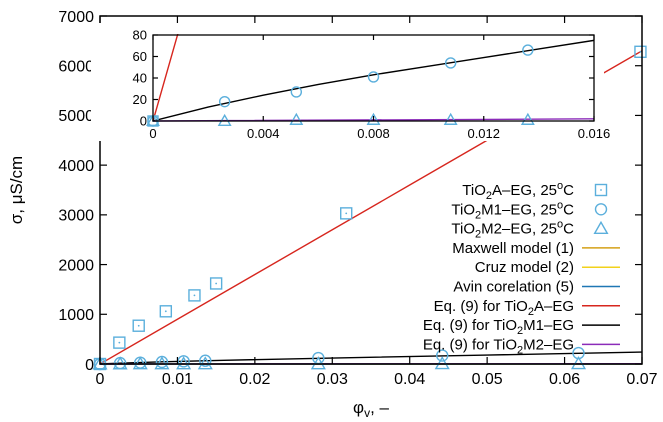 The width and height of the screenshot is (663, 422). What do you see at coordinates (498, 327) in the screenshot?
I see `legend-label-eq9m1: Eq. (9) for TiO2M1–EG` at bounding box center [498, 327].